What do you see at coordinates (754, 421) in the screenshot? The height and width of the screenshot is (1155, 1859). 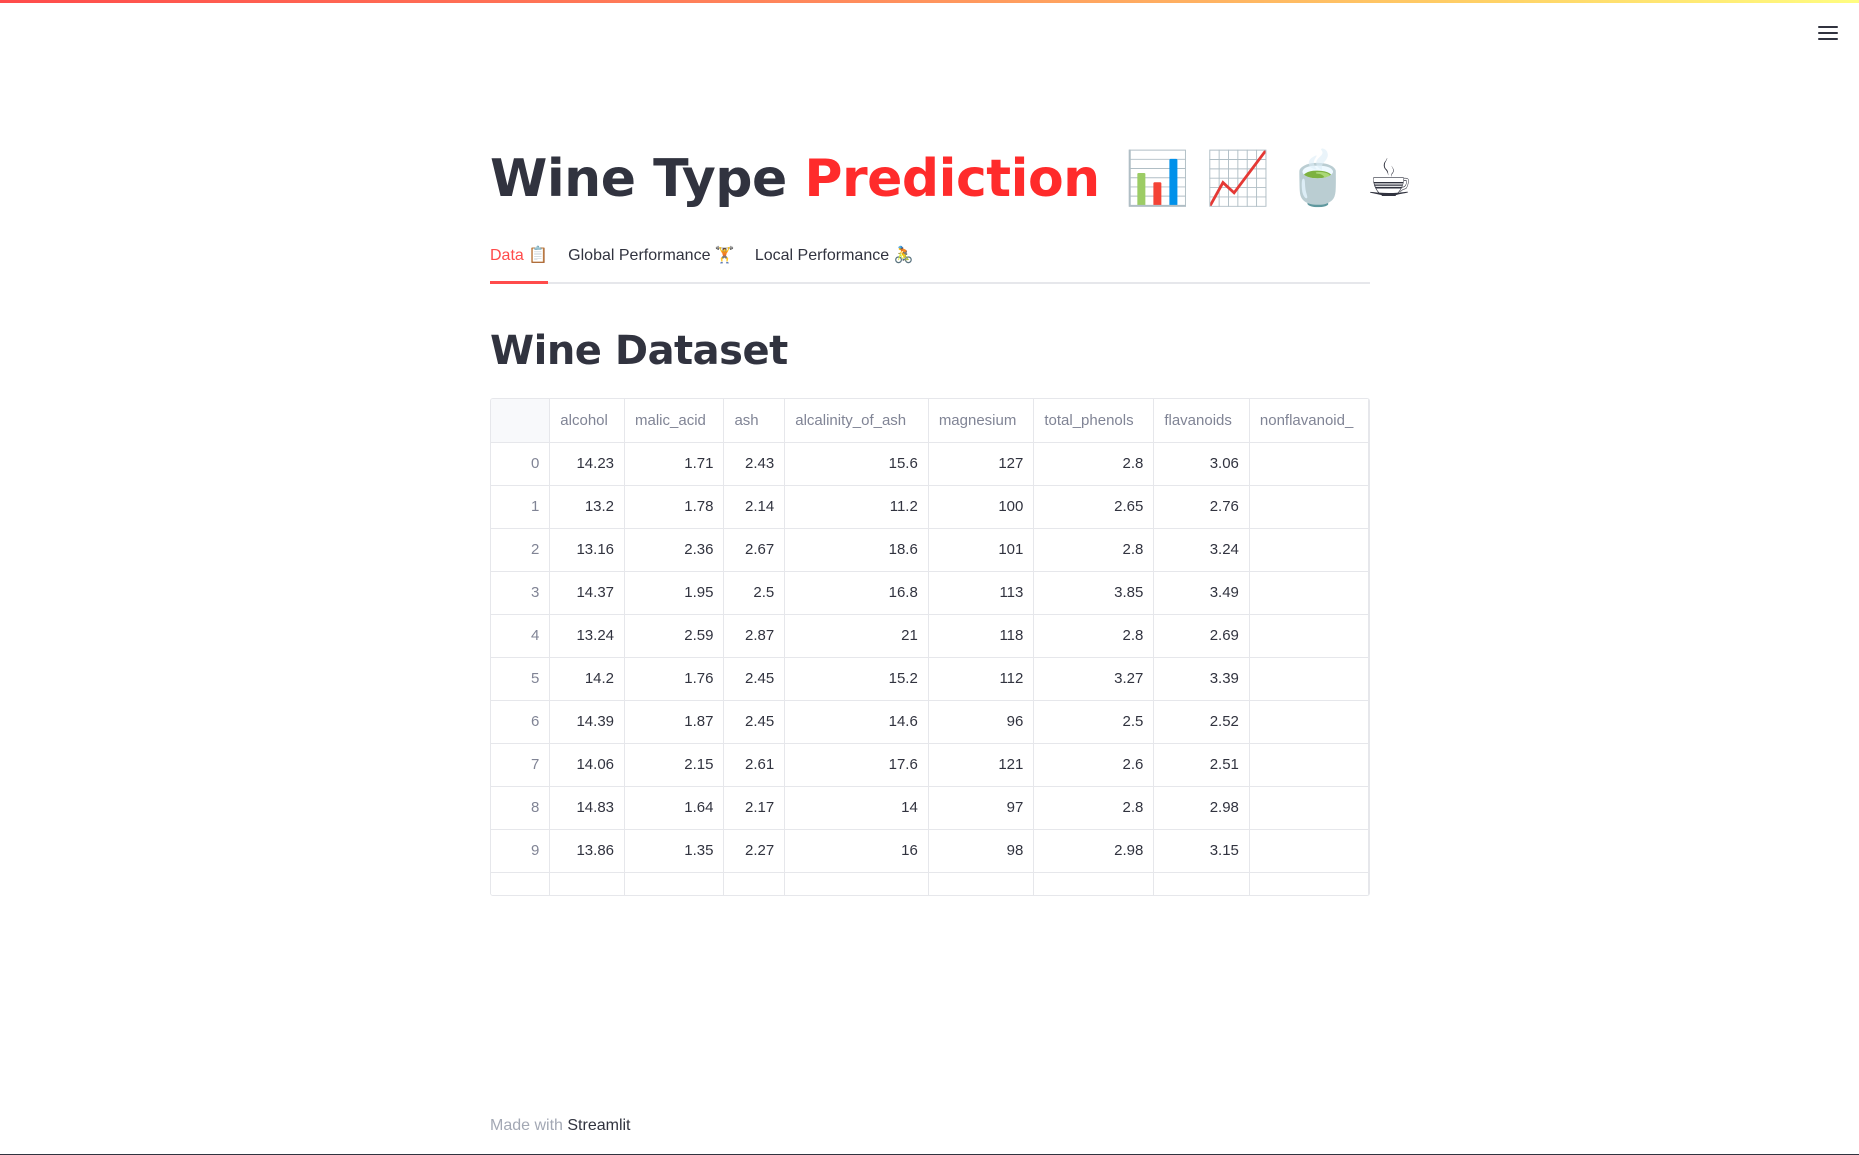 I see `column-header: ash` at bounding box center [754, 421].